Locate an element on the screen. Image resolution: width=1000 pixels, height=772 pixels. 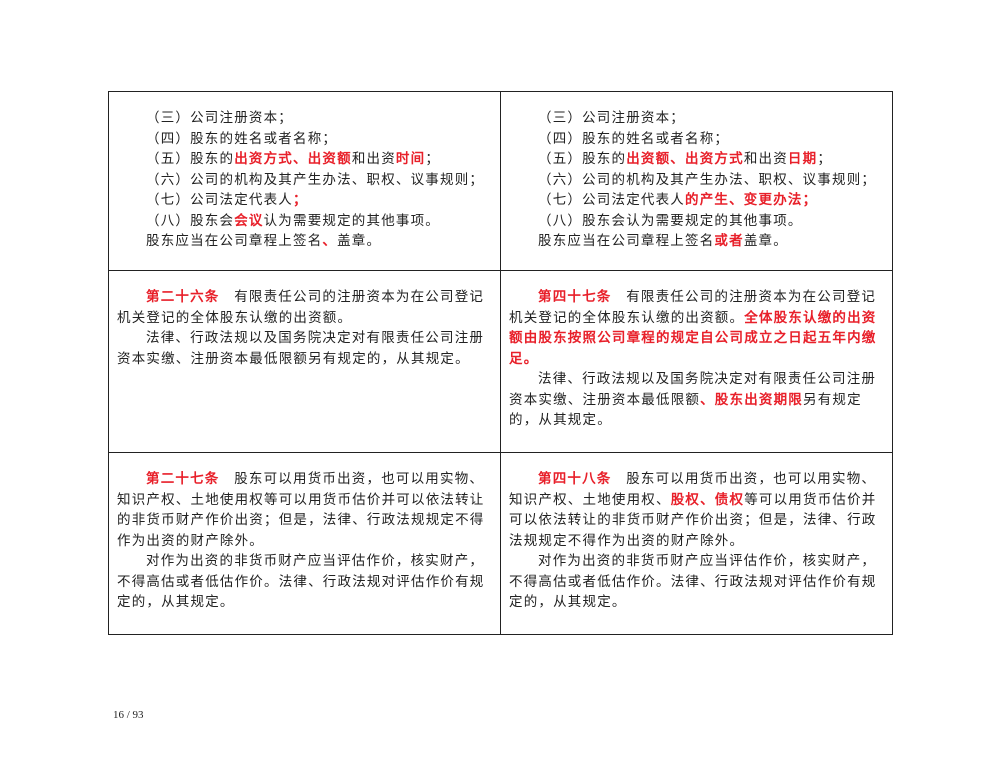
text: （六）公司的机构及其产生办法、职权、议事规则； is located at coordinates (707, 179).